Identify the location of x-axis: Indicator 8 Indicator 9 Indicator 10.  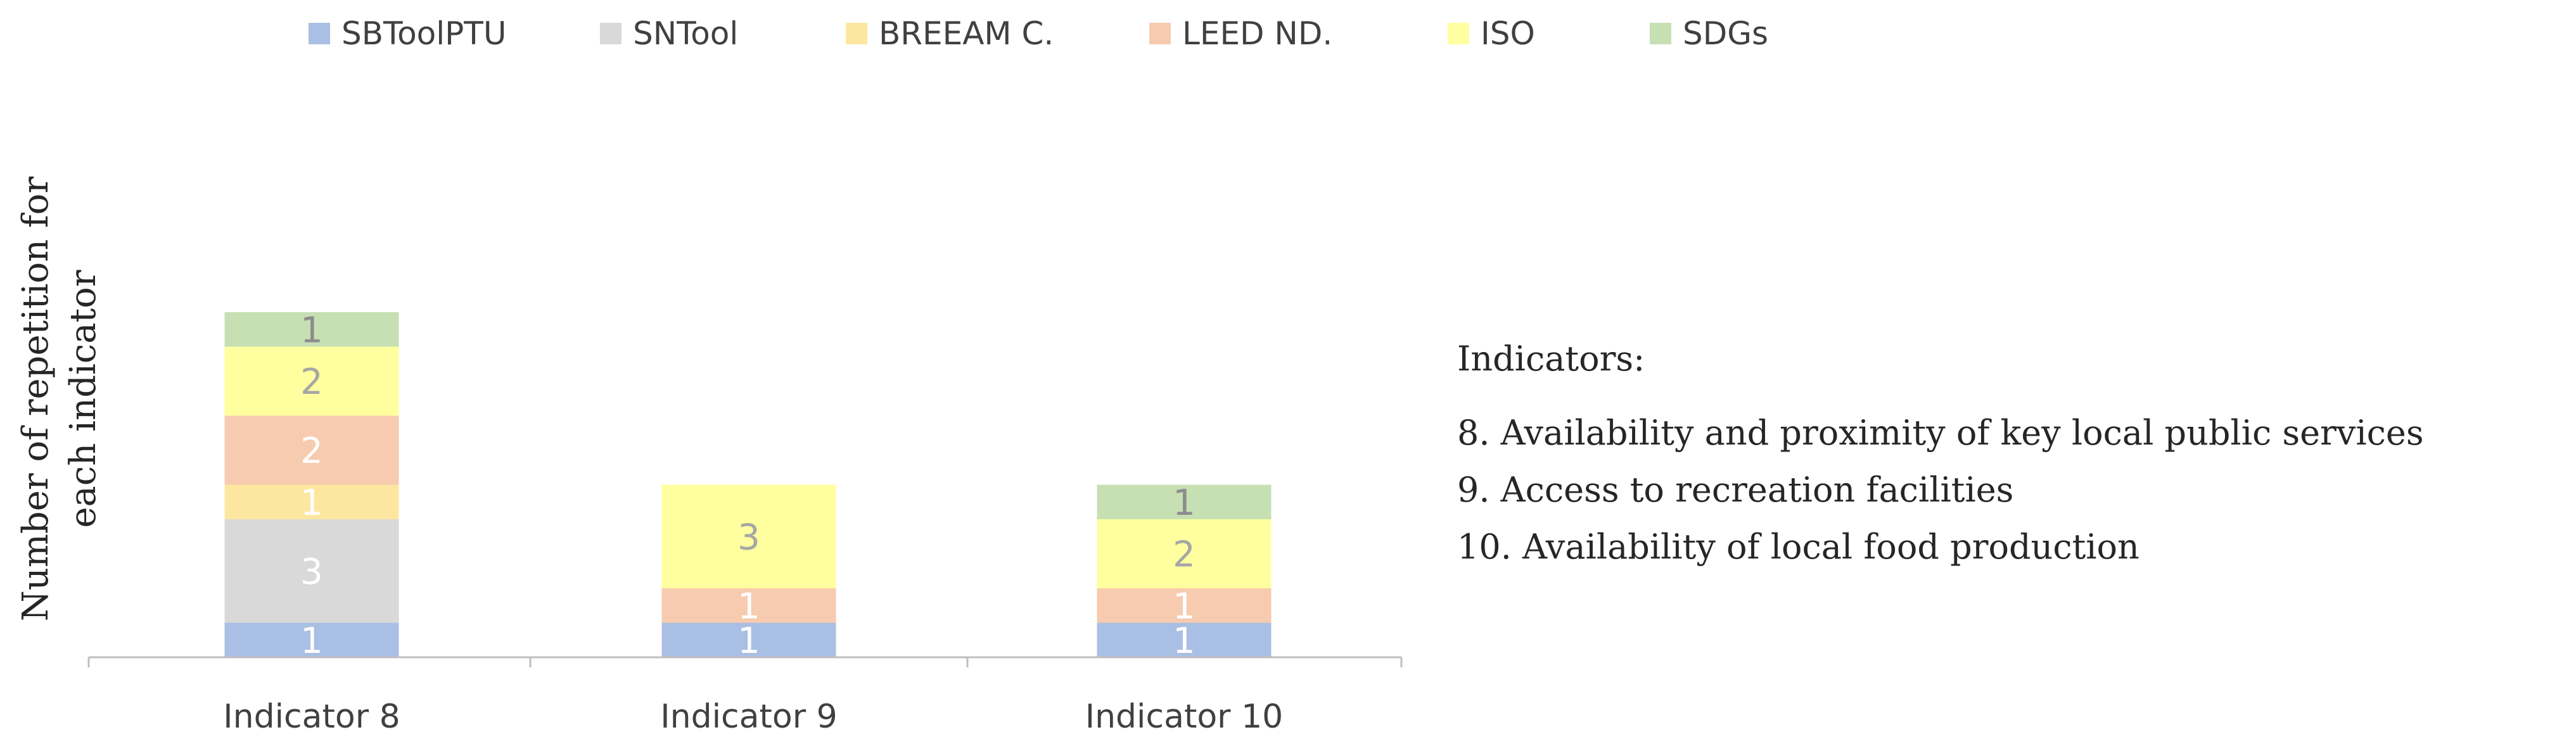
(745, 696).